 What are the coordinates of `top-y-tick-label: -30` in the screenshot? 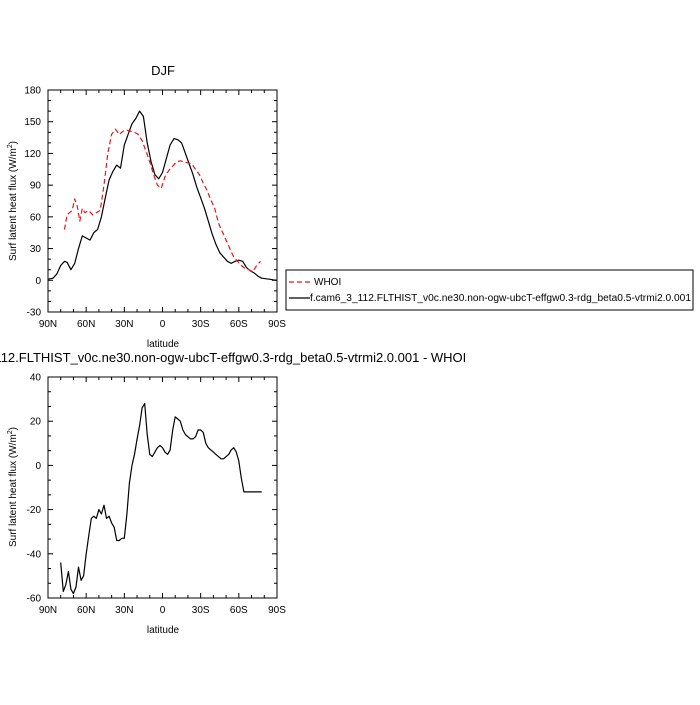 It's located at (34, 313).